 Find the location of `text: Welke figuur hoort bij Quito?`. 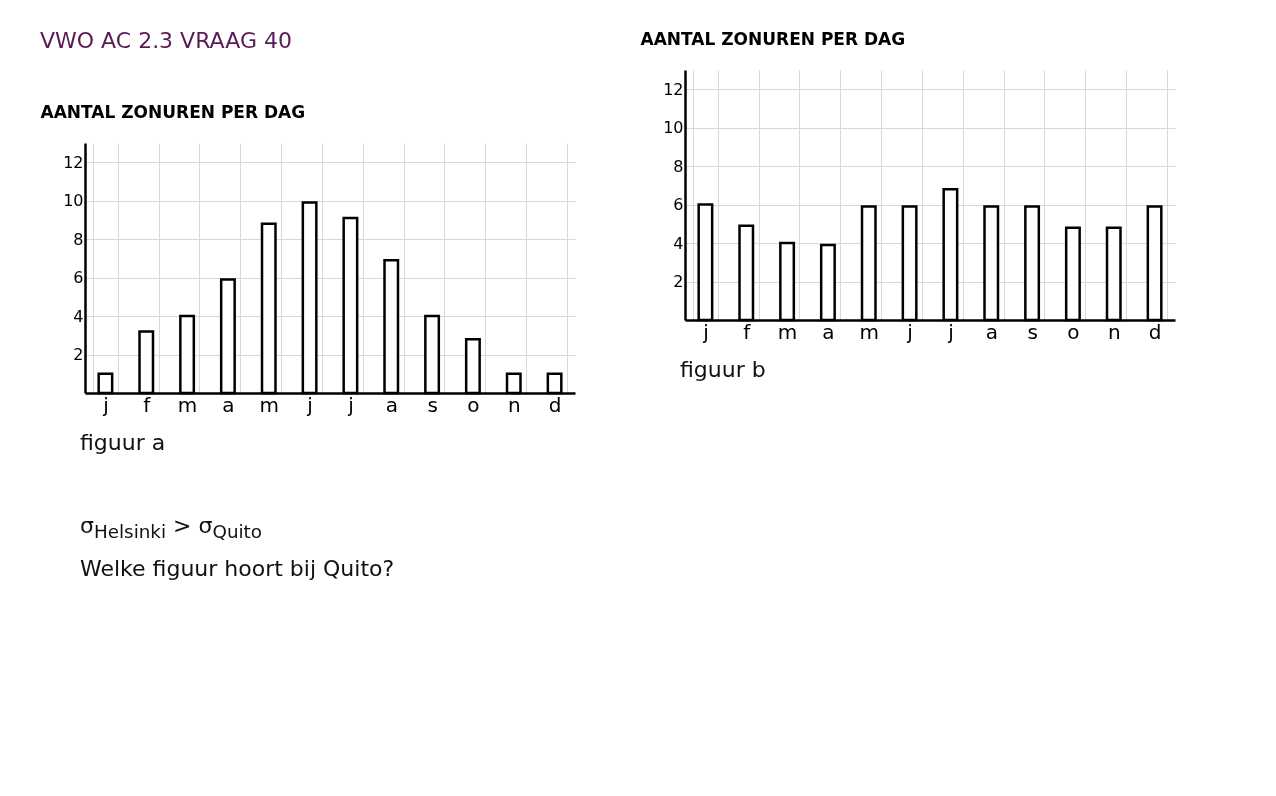

text: Welke figuur hoort bij Quito? is located at coordinates (238, 568).